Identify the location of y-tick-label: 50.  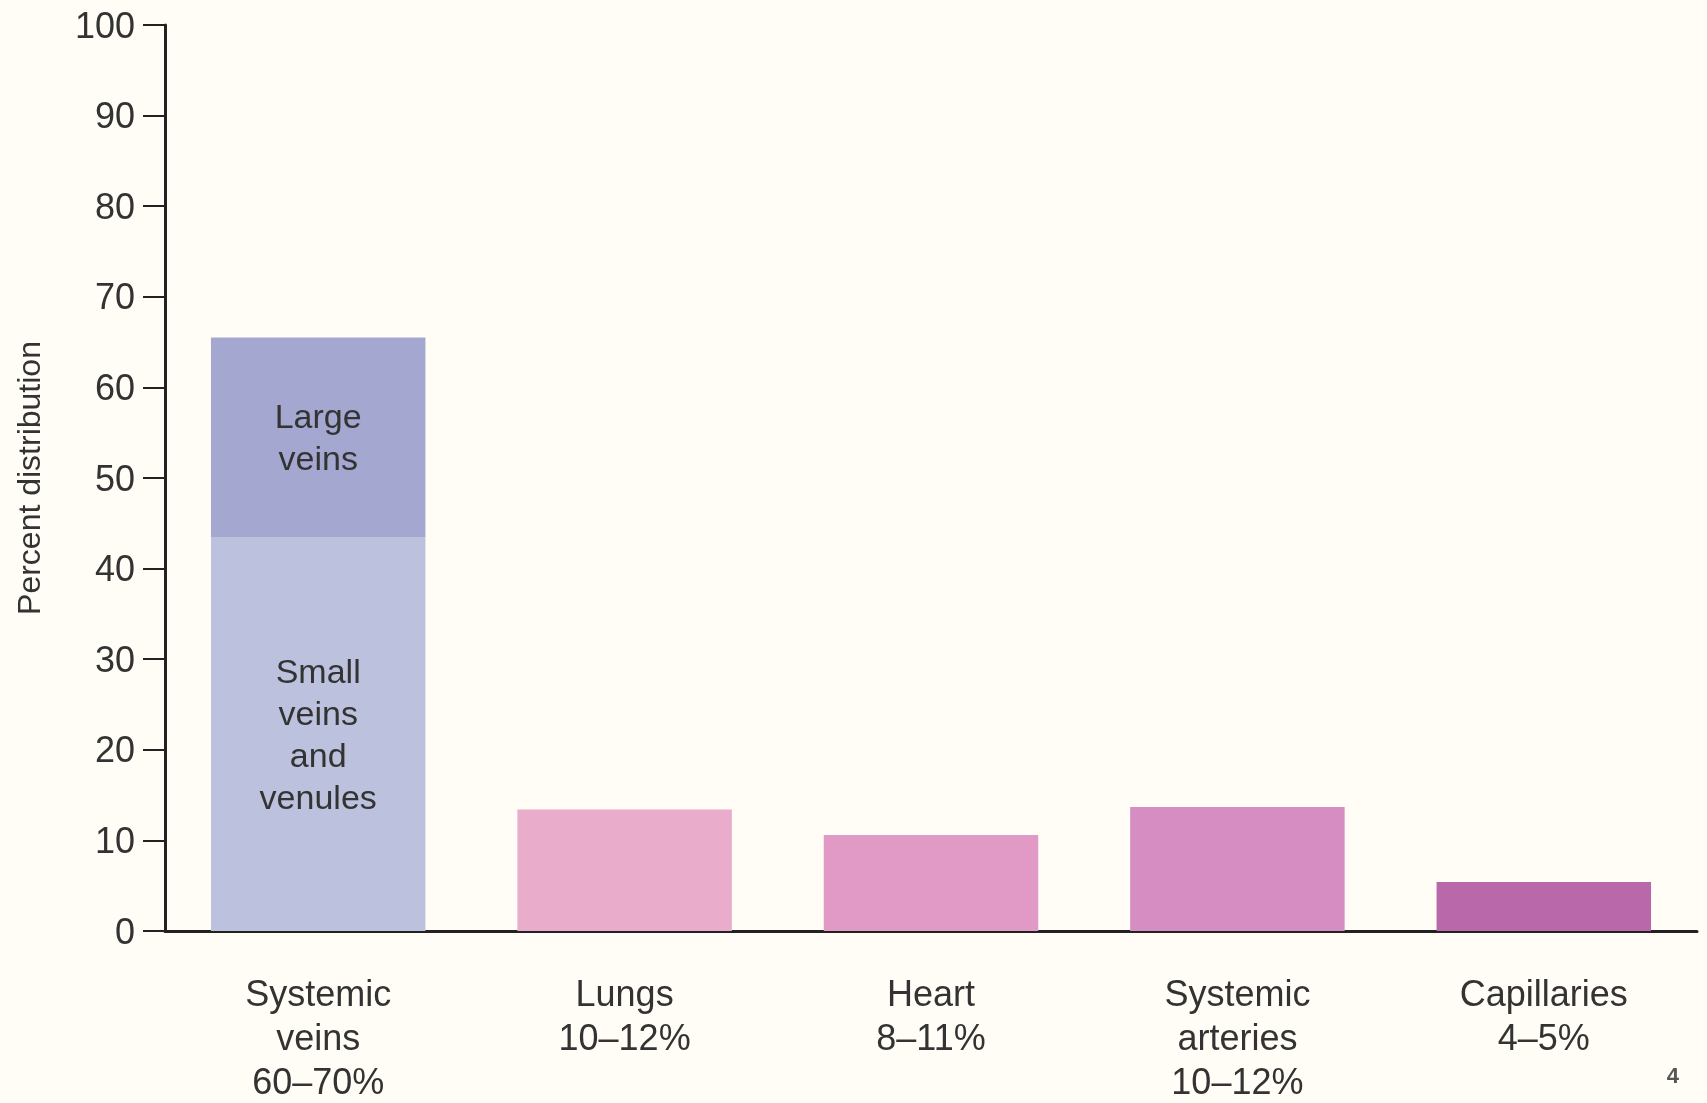
(114, 478).